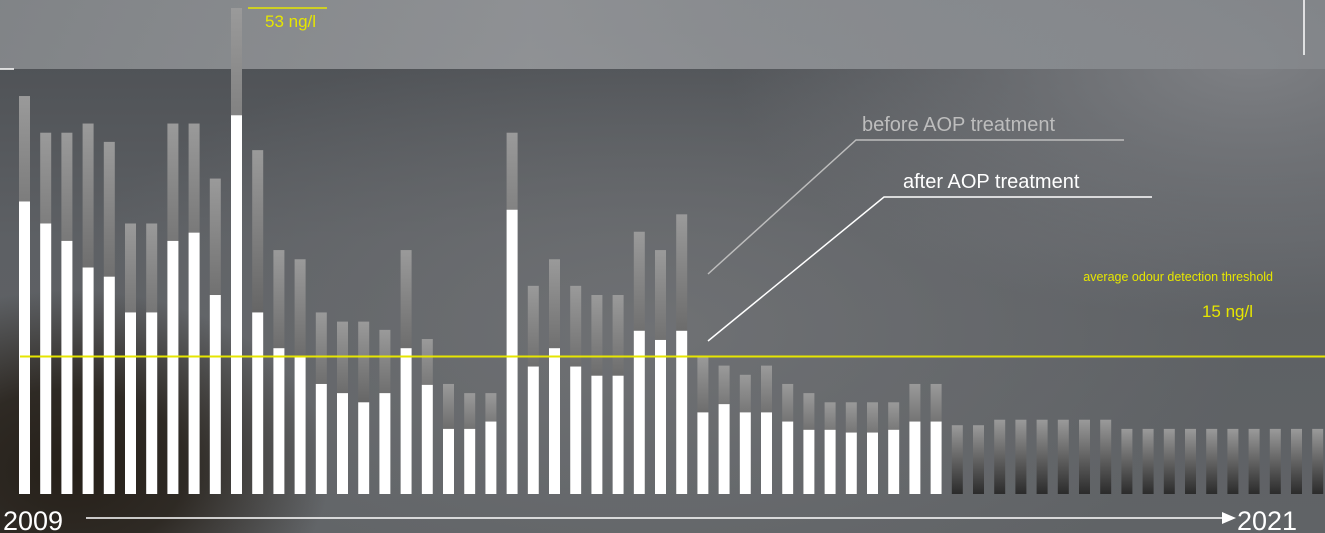 The image size is (1325, 533). I want to click on before-treatment-label: before AOP treatment, so click(959, 125).